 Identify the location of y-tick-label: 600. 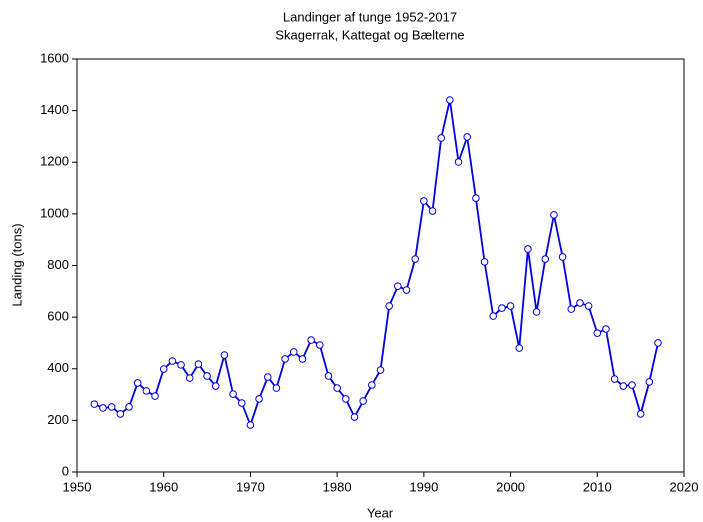
(58, 316).